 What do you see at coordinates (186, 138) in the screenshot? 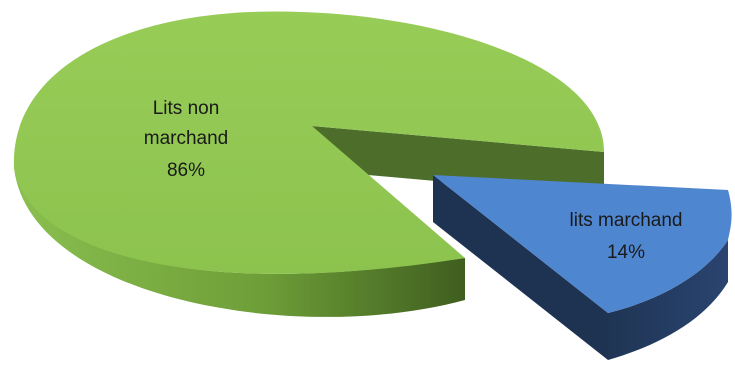
I see `data-label-lits-non-marchand-line2: marchand` at bounding box center [186, 138].